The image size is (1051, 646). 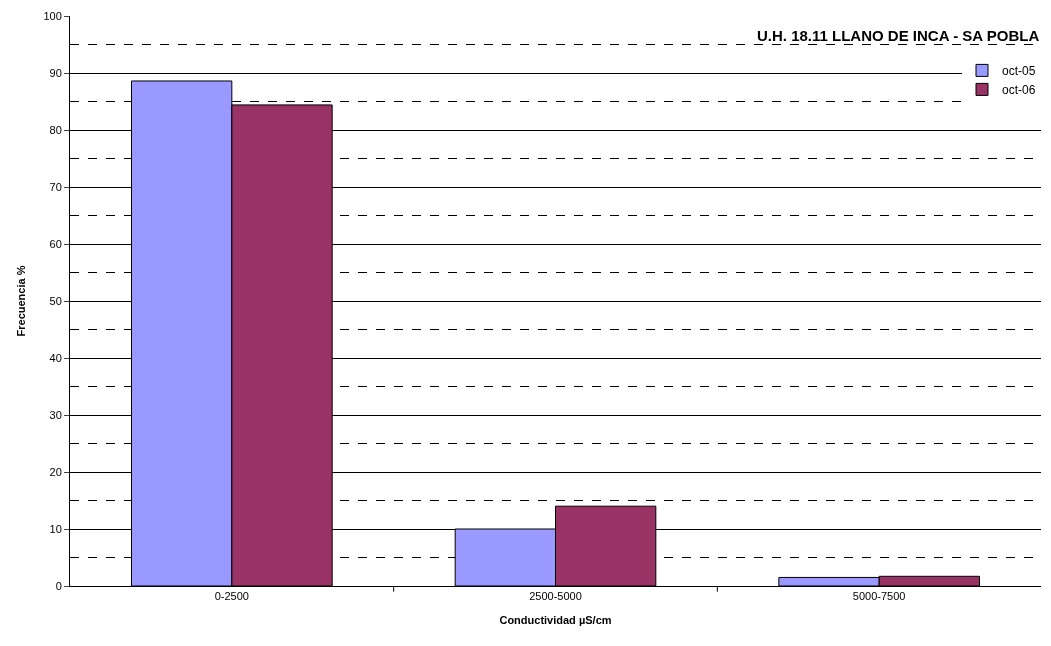 What do you see at coordinates (55, 300) in the screenshot?
I see `y-tick-label: 50` at bounding box center [55, 300].